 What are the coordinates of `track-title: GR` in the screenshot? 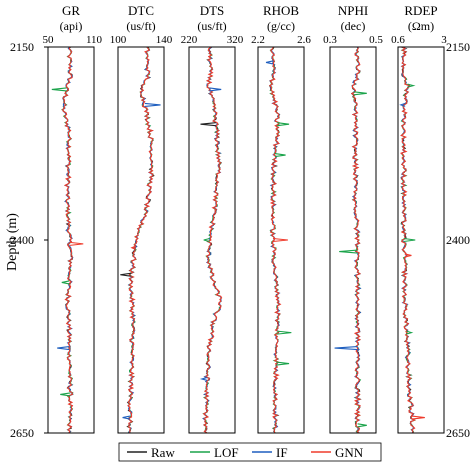 It's located at (71, 10).